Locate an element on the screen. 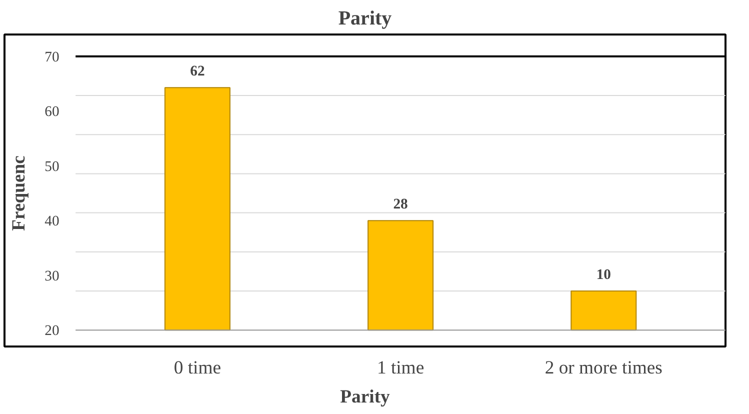 This screenshot has width=749, height=414. text: 30 is located at coordinates (52, 276).